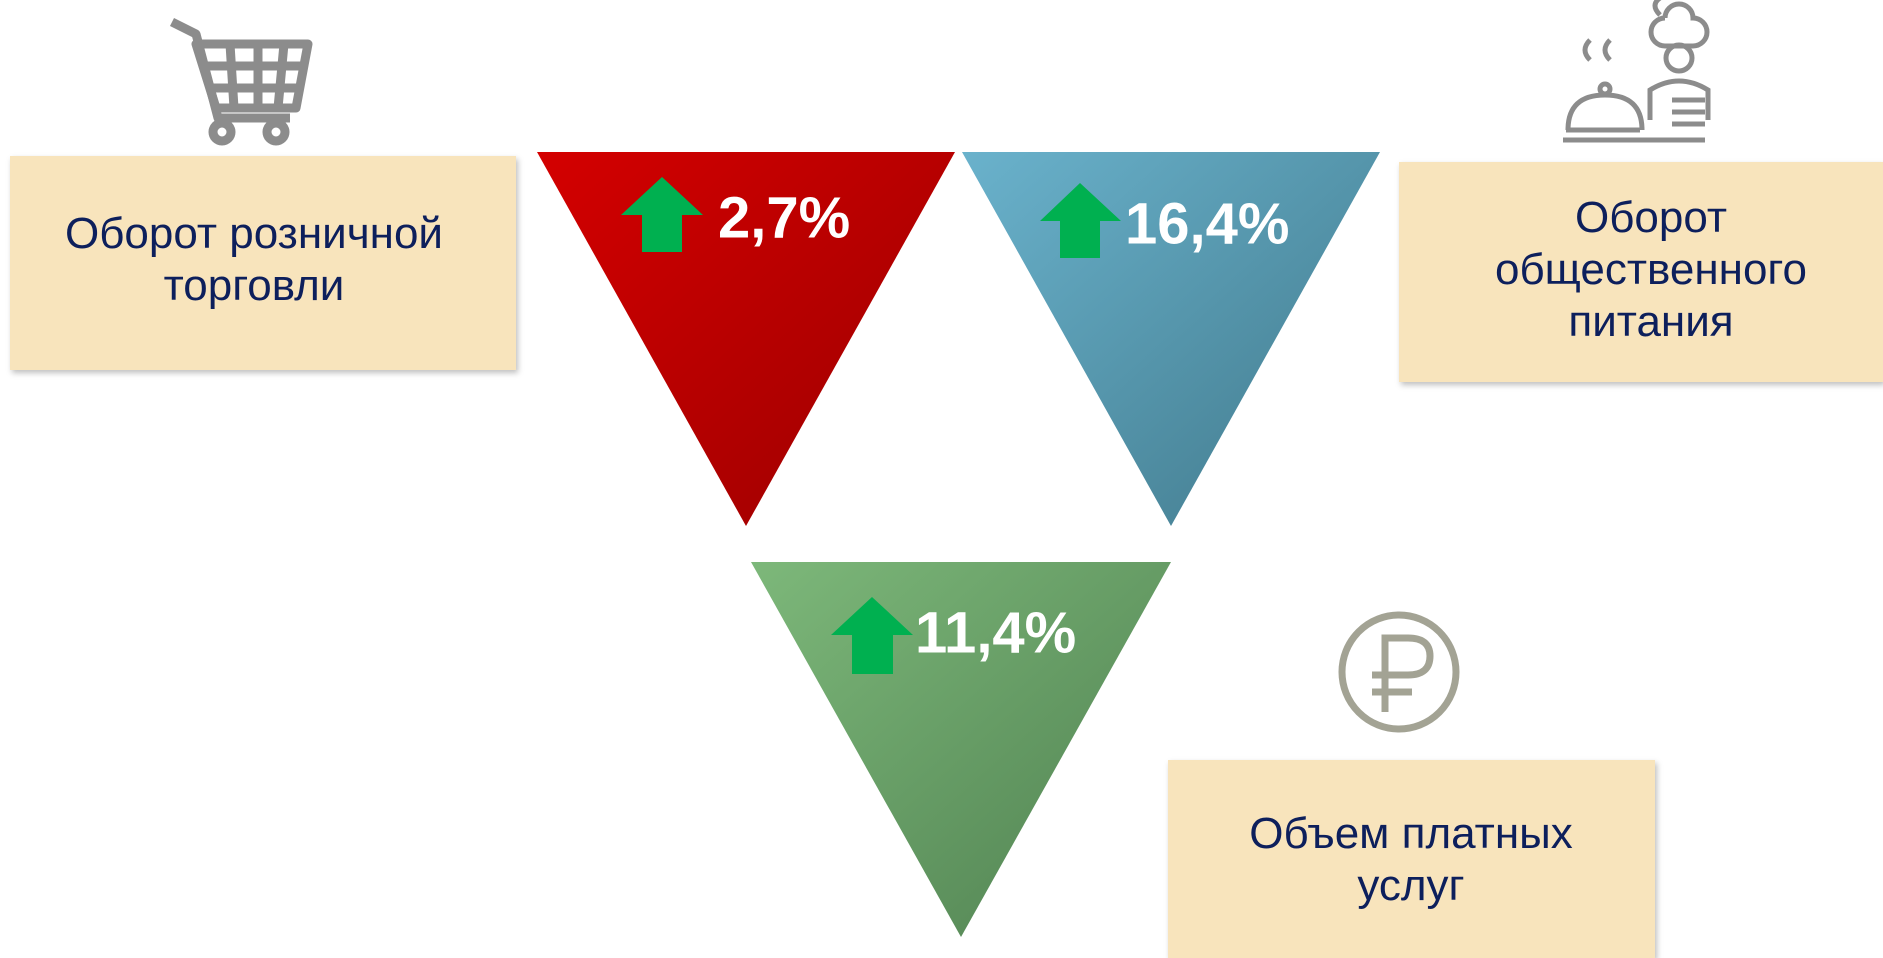 This screenshot has height=958, width=1883. I want to click on chef-icon, so click(1637, 71).